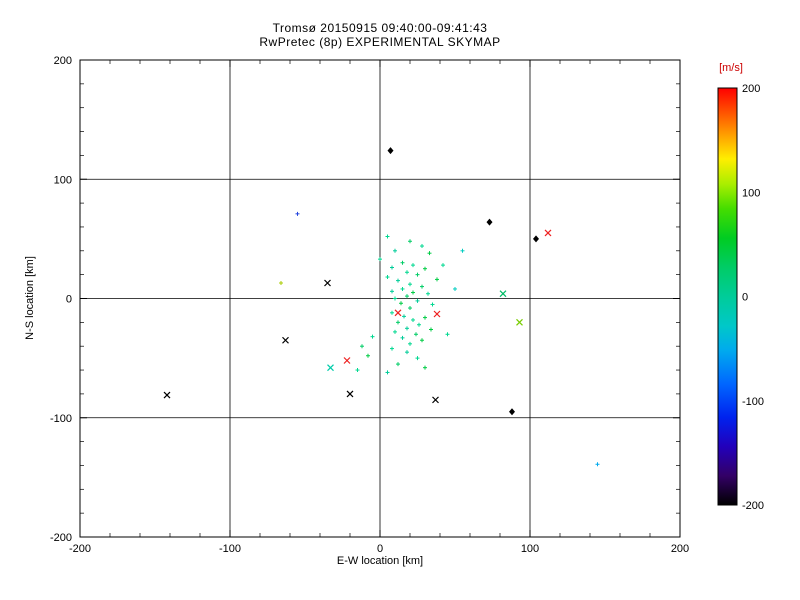 Image resolution: width=800 pixels, height=600 pixels. I want to click on colorbar-tick-label: -100, so click(753, 402).